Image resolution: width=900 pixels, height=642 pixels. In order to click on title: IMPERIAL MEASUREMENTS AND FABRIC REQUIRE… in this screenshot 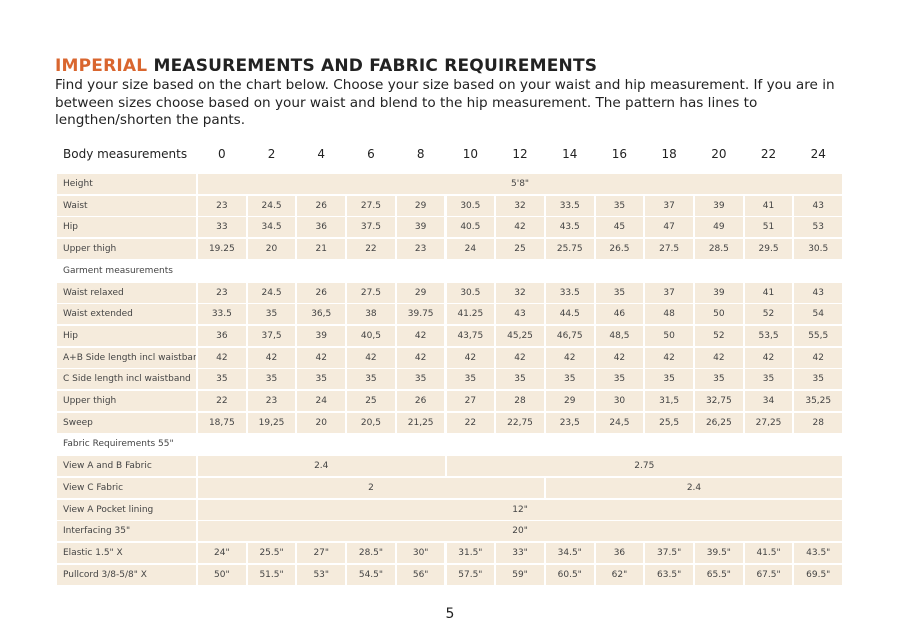, I will do `click(326, 66)`.